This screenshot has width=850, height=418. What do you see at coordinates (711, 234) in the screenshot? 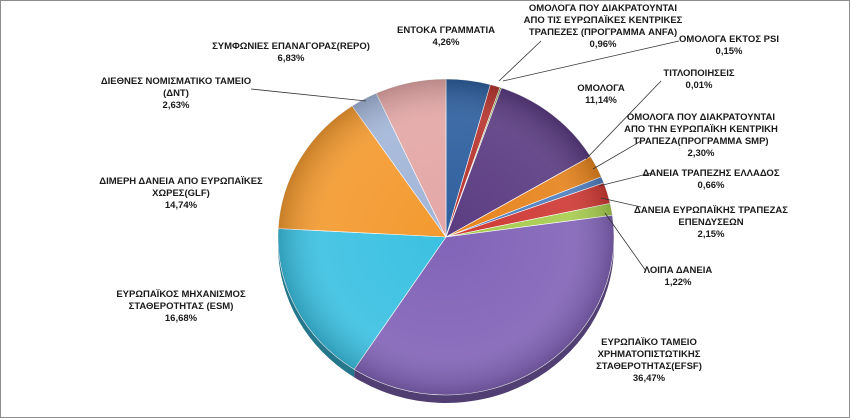
I see `slice-label-line: 2,15%` at bounding box center [711, 234].